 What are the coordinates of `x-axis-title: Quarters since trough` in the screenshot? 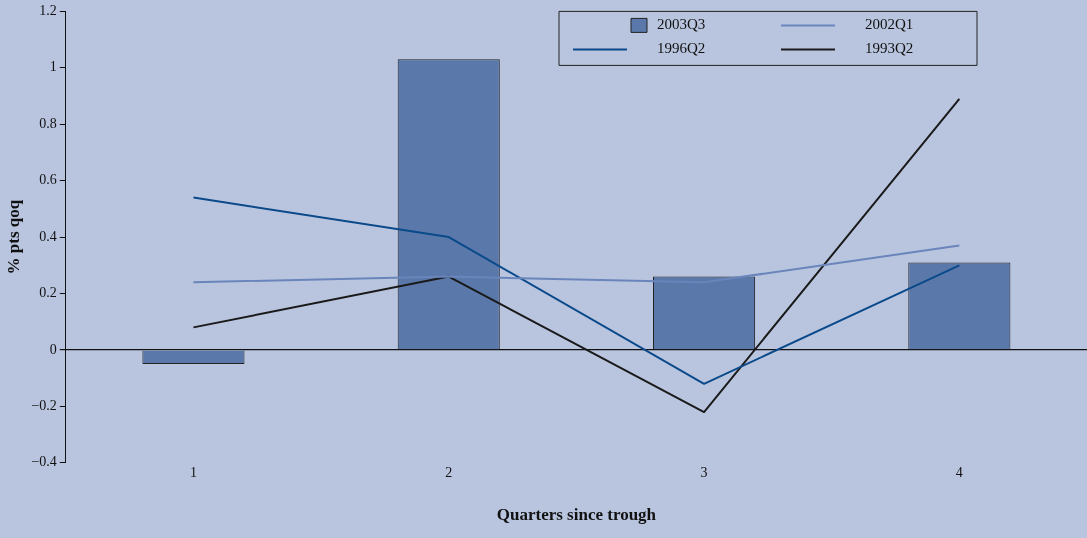 It's located at (576, 515).